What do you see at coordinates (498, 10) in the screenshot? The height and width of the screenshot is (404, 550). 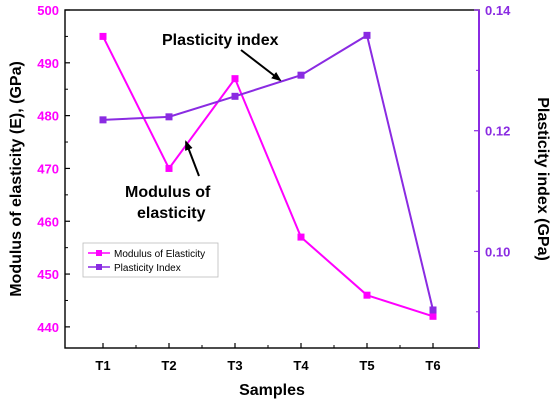 I see `right-tick-label: 0.14` at bounding box center [498, 10].